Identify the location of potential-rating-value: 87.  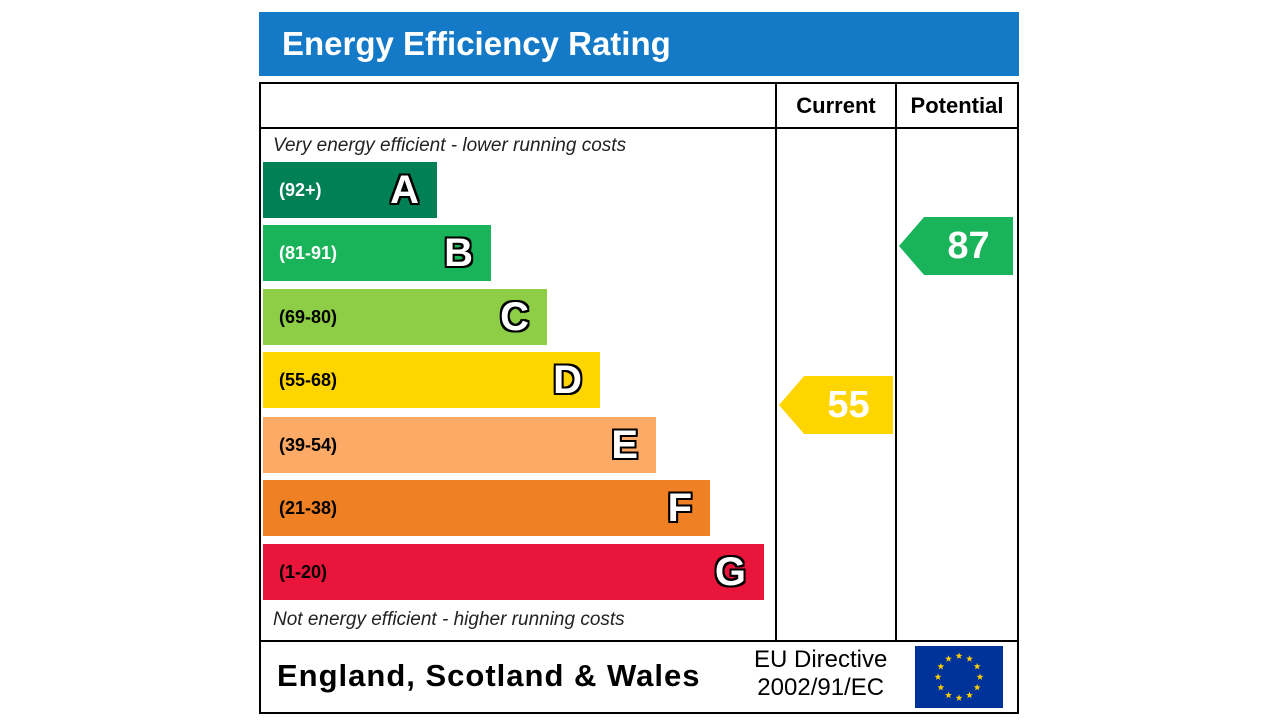
(968, 246).